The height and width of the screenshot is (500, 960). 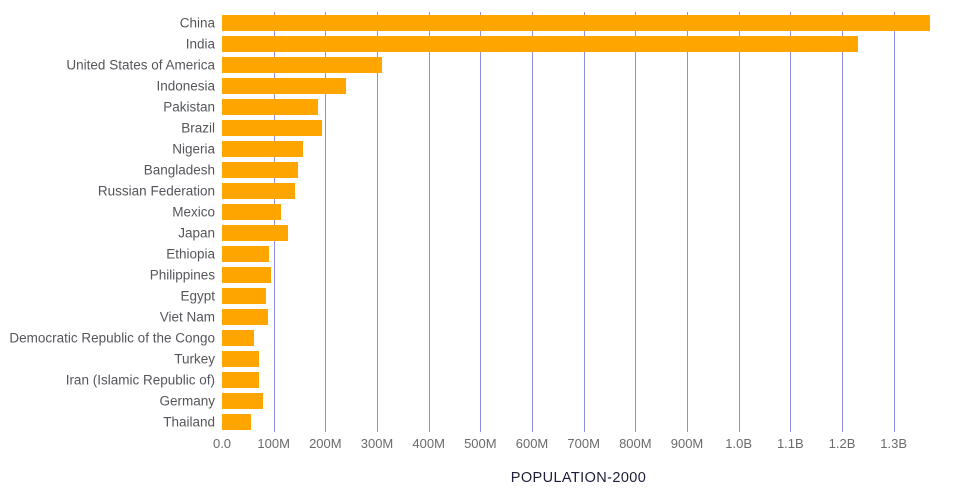 I want to click on y-axis-label: Ethiopia, so click(x=190, y=253).